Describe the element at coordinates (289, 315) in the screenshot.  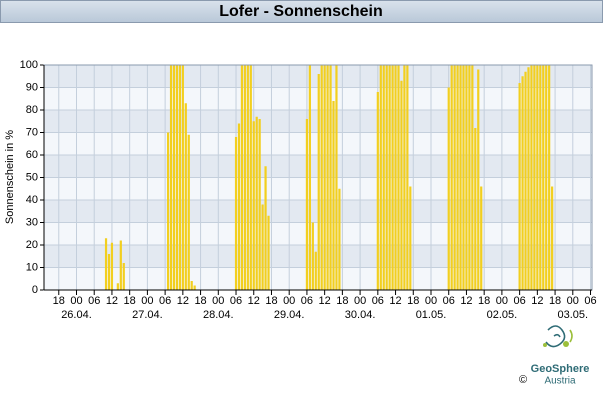
I see `date-label: 29.04.` at that location.